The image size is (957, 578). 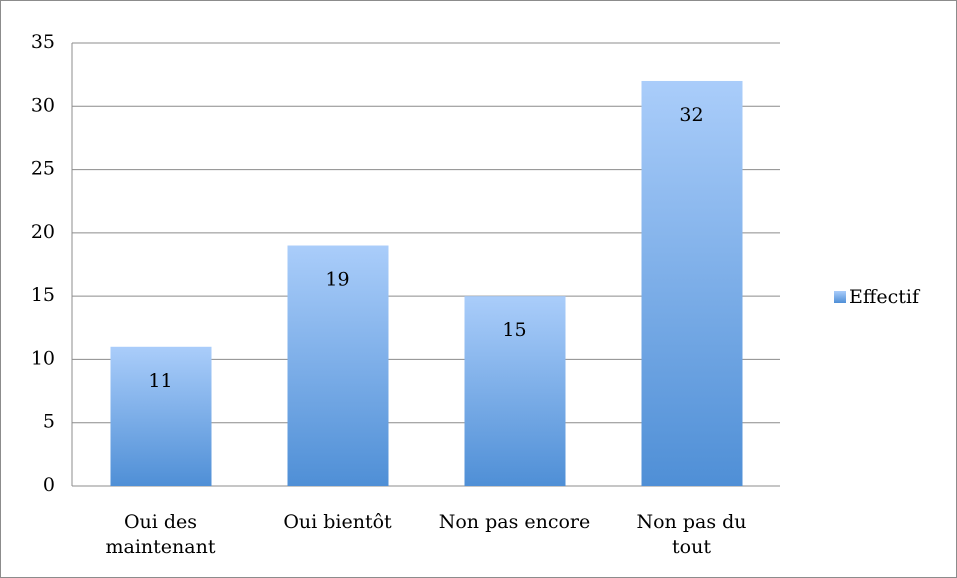 What do you see at coordinates (337, 522) in the screenshot?
I see `x-tick-label: Oui bientôt` at bounding box center [337, 522].